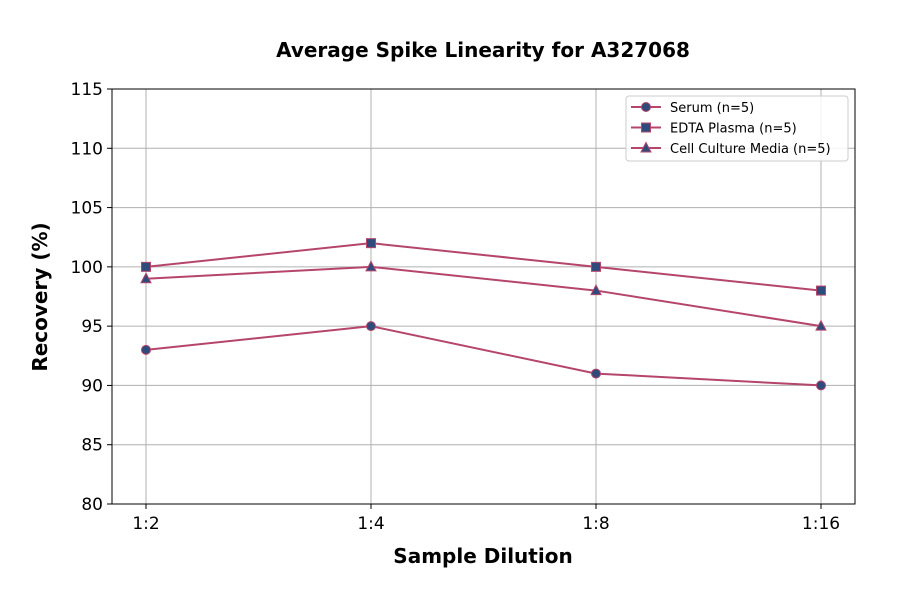 The height and width of the screenshot is (598, 900). Describe the element at coordinates (646, 147) in the screenshot. I see `legend-marker-triangle` at that location.